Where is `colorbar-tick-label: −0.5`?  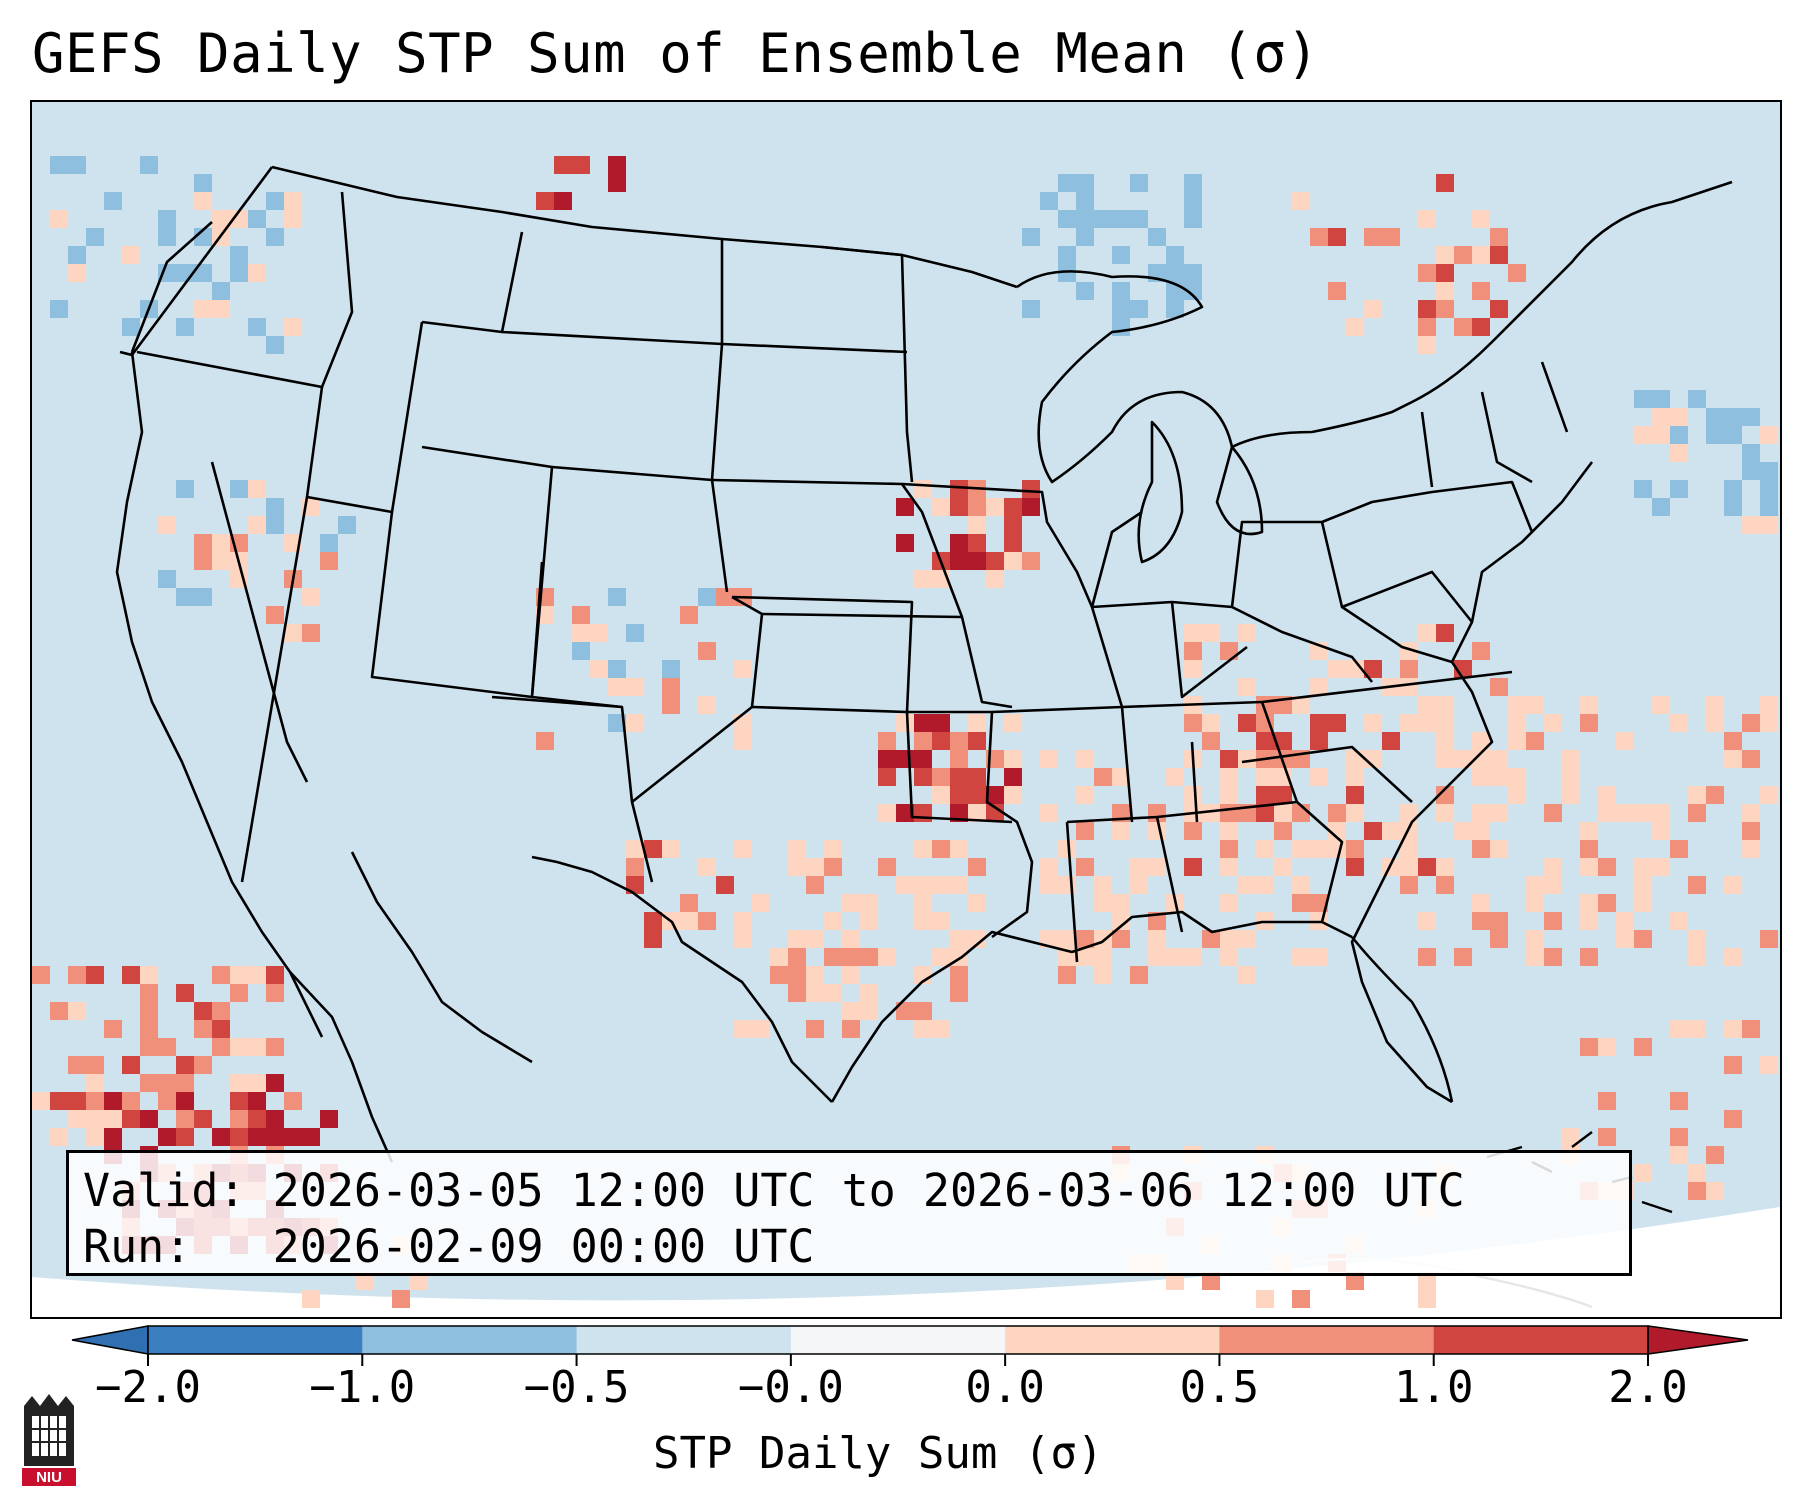 colorbar-tick-label: −0.5 is located at coordinates (576, 1387).